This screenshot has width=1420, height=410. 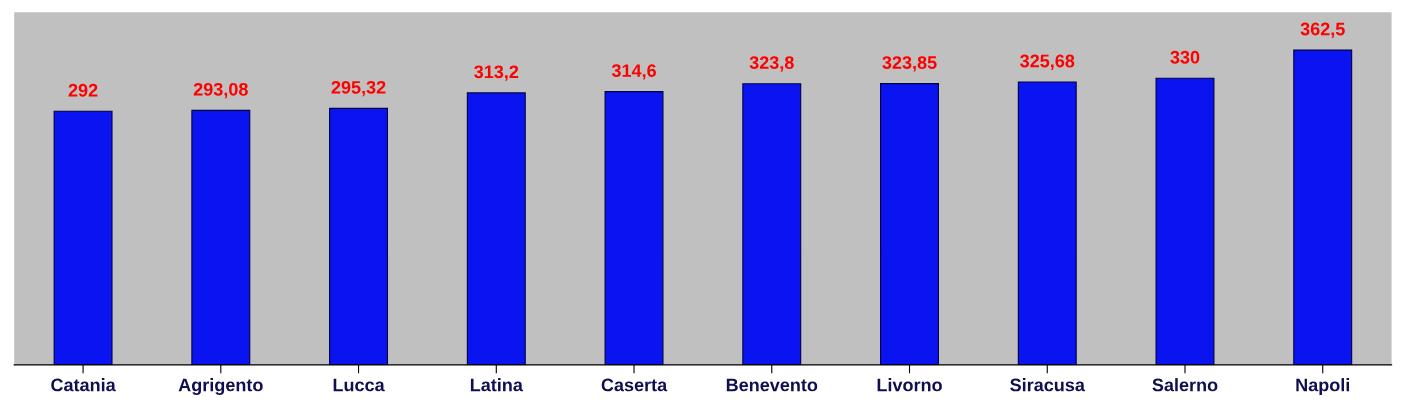 What do you see at coordinates (220, 386) in the screenshot?
I see `x-tick-label: Agrigento` at bounding box center [220, 386].